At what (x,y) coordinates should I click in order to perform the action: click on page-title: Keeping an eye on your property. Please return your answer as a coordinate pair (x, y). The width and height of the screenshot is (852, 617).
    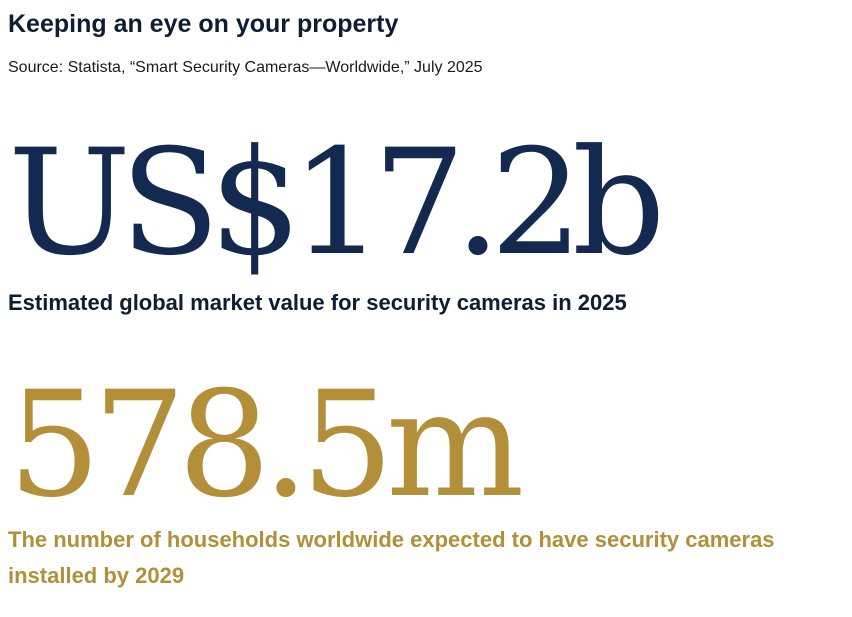
    Looking at the image, I should click on (203, 24).